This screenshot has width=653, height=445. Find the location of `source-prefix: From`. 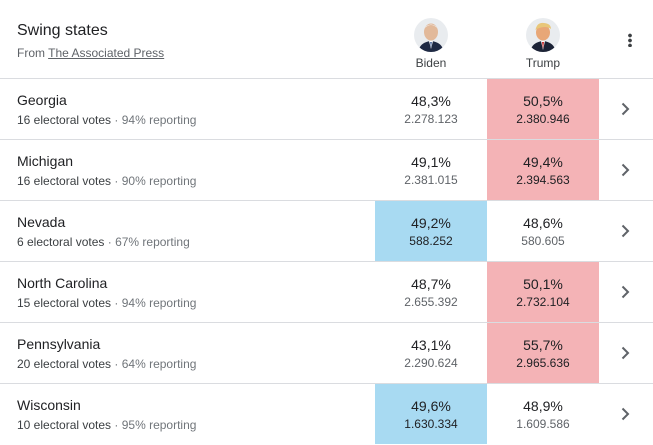

source-prefix: From is located at coordinates (33, 53).